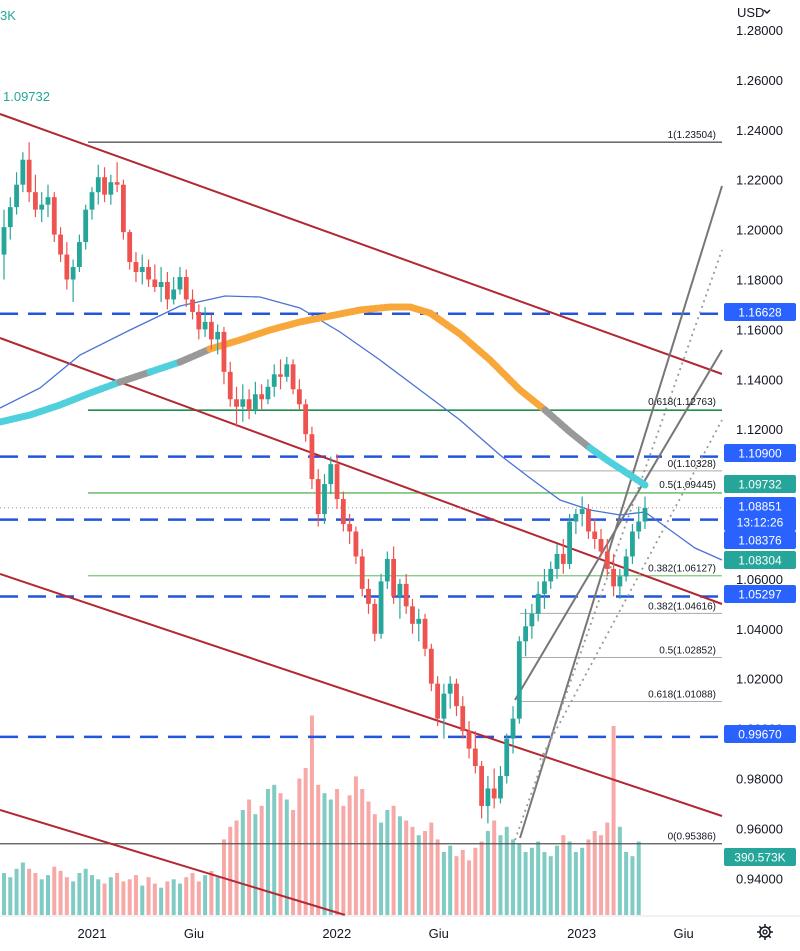 The width and height of the screenshot is (800, 951). Describe the element at coordinates (62, 402) in the screenshot. I see `ma-thick-line` at that location.